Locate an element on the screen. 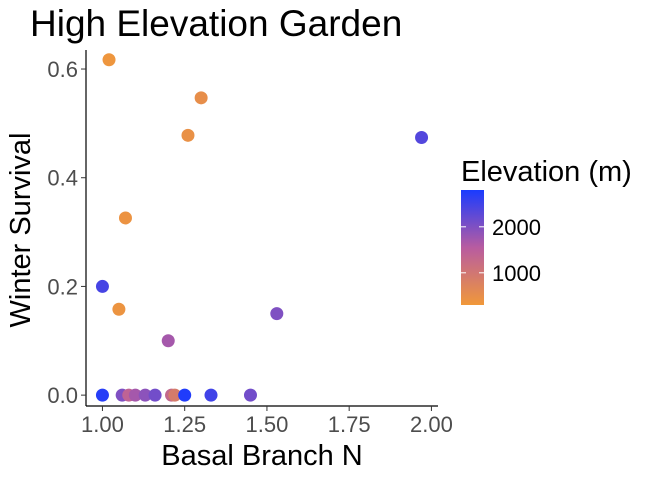 The width and height of the screenshot is (672, 480). y-axis-title: Winter Survival is located at coordinates (21, 230).